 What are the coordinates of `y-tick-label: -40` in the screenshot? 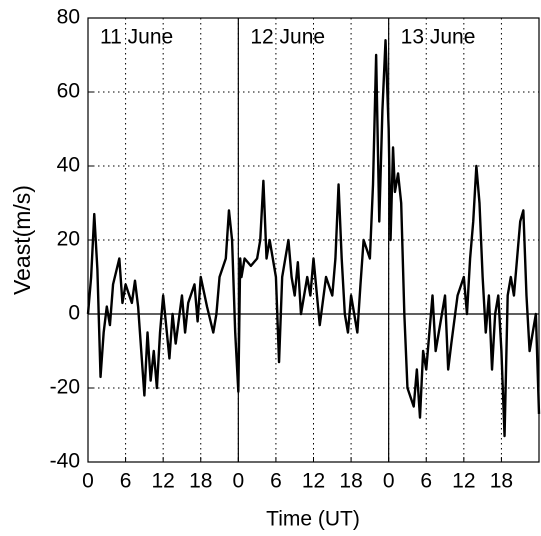 It's located at (65, 461).